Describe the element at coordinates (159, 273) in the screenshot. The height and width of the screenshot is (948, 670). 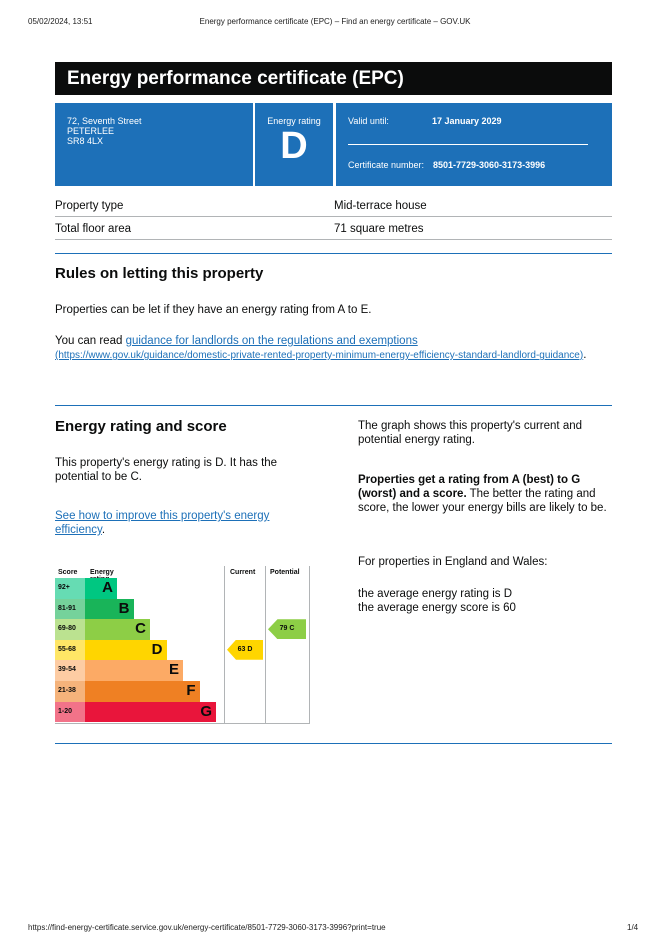
I see `rules-heading: Rules on letting this property` at that location.